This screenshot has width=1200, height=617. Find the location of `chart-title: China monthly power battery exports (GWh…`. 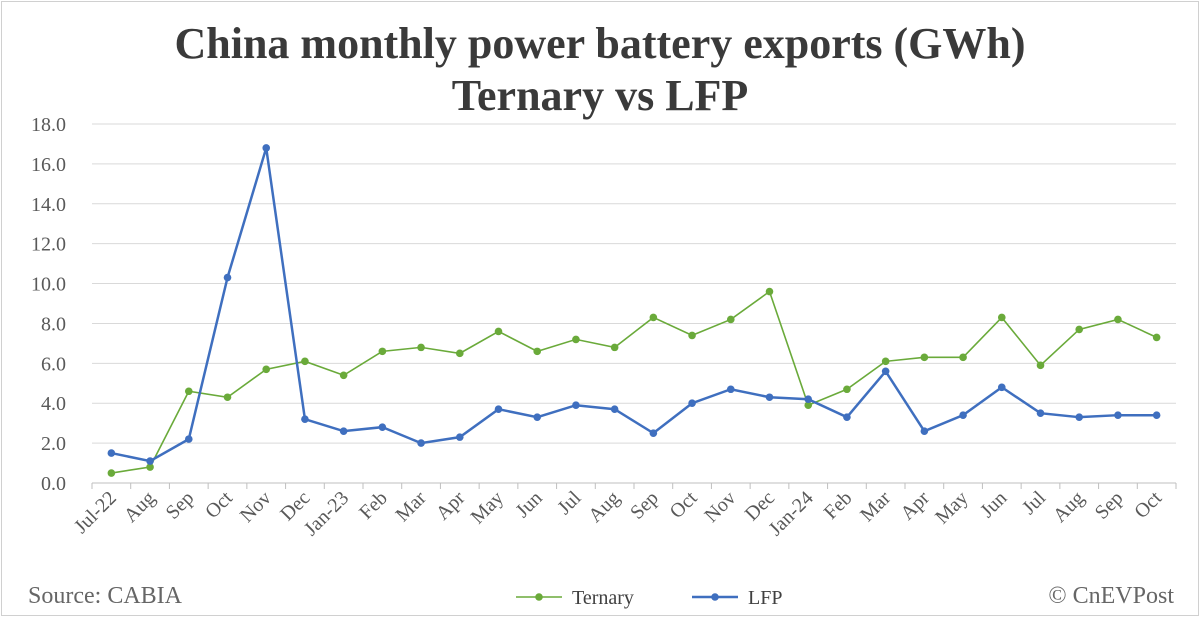

chart-title: China monthly power battery exports (GWh… is located at coordinates (600, 43).